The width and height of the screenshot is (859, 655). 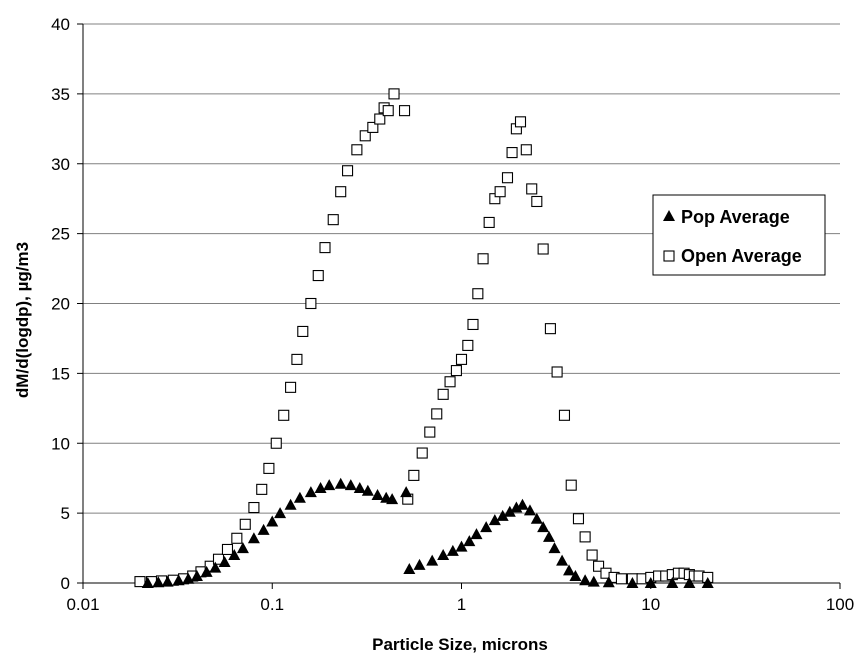 What do you see at coordinates (840, 604) in the screenshot?
I see `x-tick-label: 100` at bounding box center [840, 604].